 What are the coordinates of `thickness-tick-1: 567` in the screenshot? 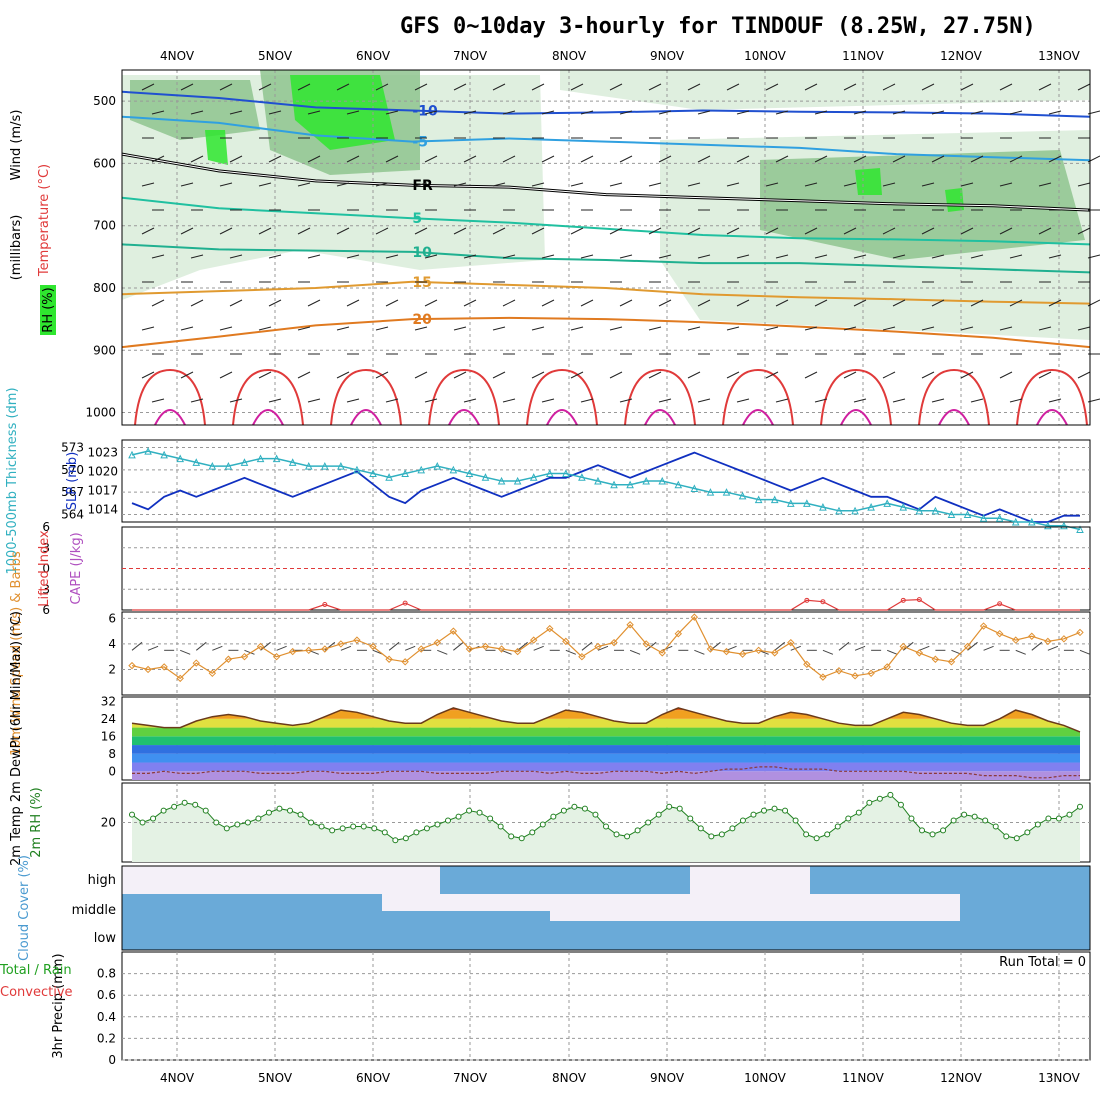 It's located at (72, 492).